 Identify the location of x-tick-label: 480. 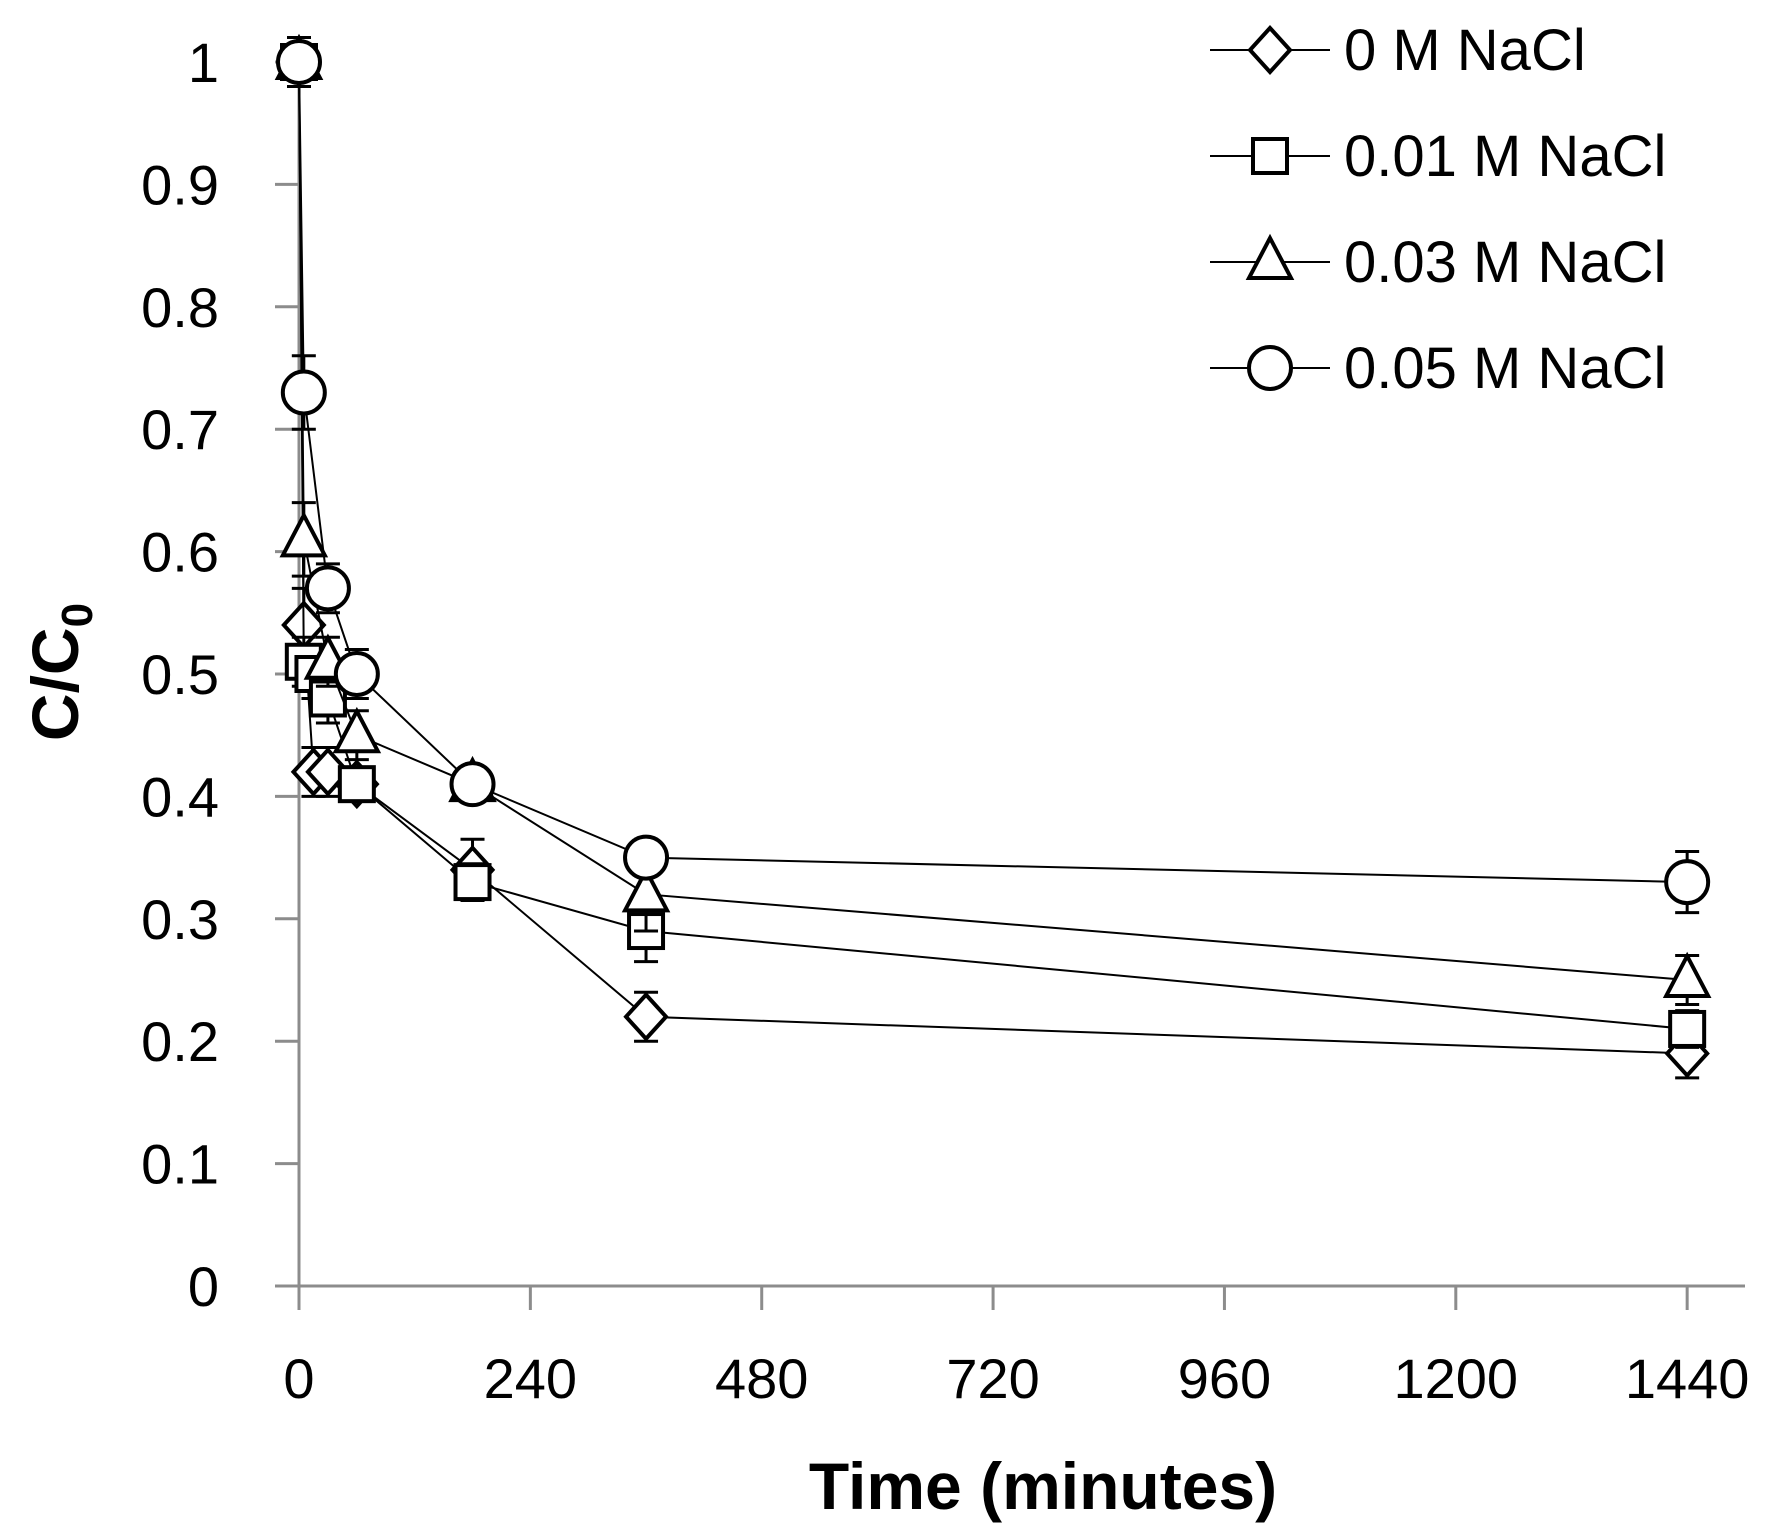
(761, 1378).